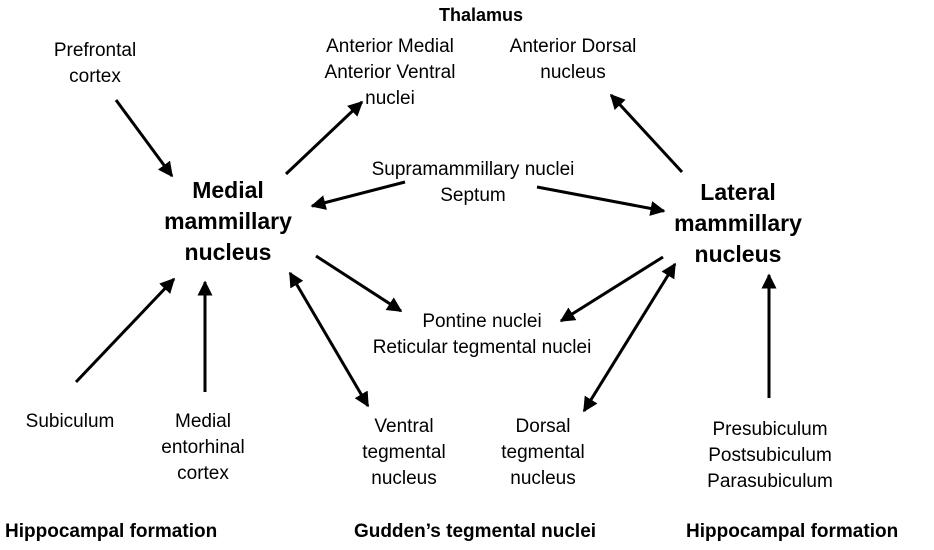  What do you see at coordinates (144, 138) in the screenshot?
I see `arrow-prefrontal-to-medial` at bounding box center [144, 138].